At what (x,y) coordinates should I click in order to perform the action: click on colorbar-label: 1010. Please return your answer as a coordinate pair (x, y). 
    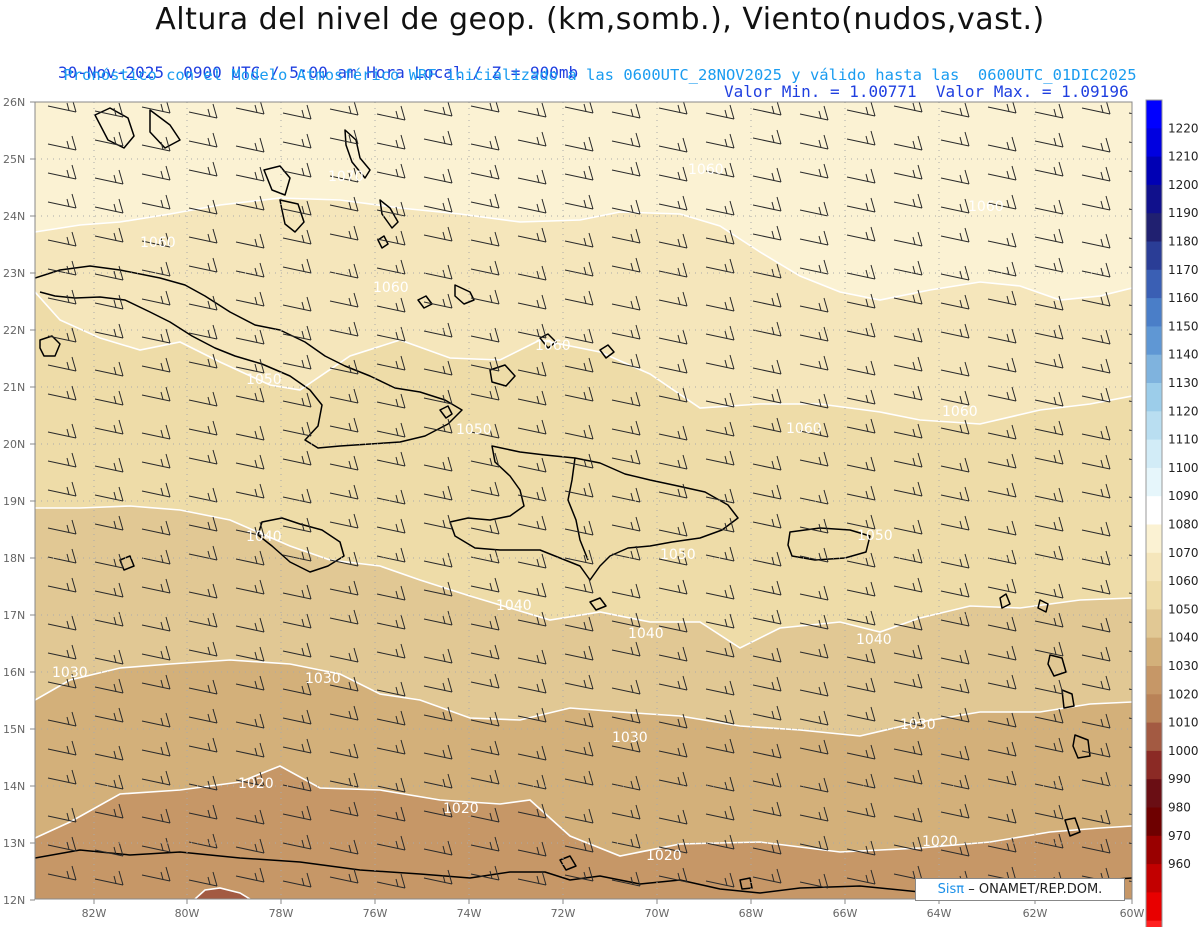
    Looking at the image, I should click on (1183, 723).